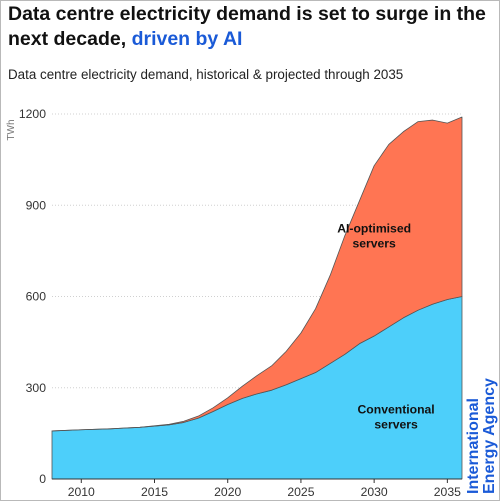 The image size is (500, 501). Describe the element at coordinates (227, 492) in the screenshot. I see `x-tick-label-2020: 2020` at that location.